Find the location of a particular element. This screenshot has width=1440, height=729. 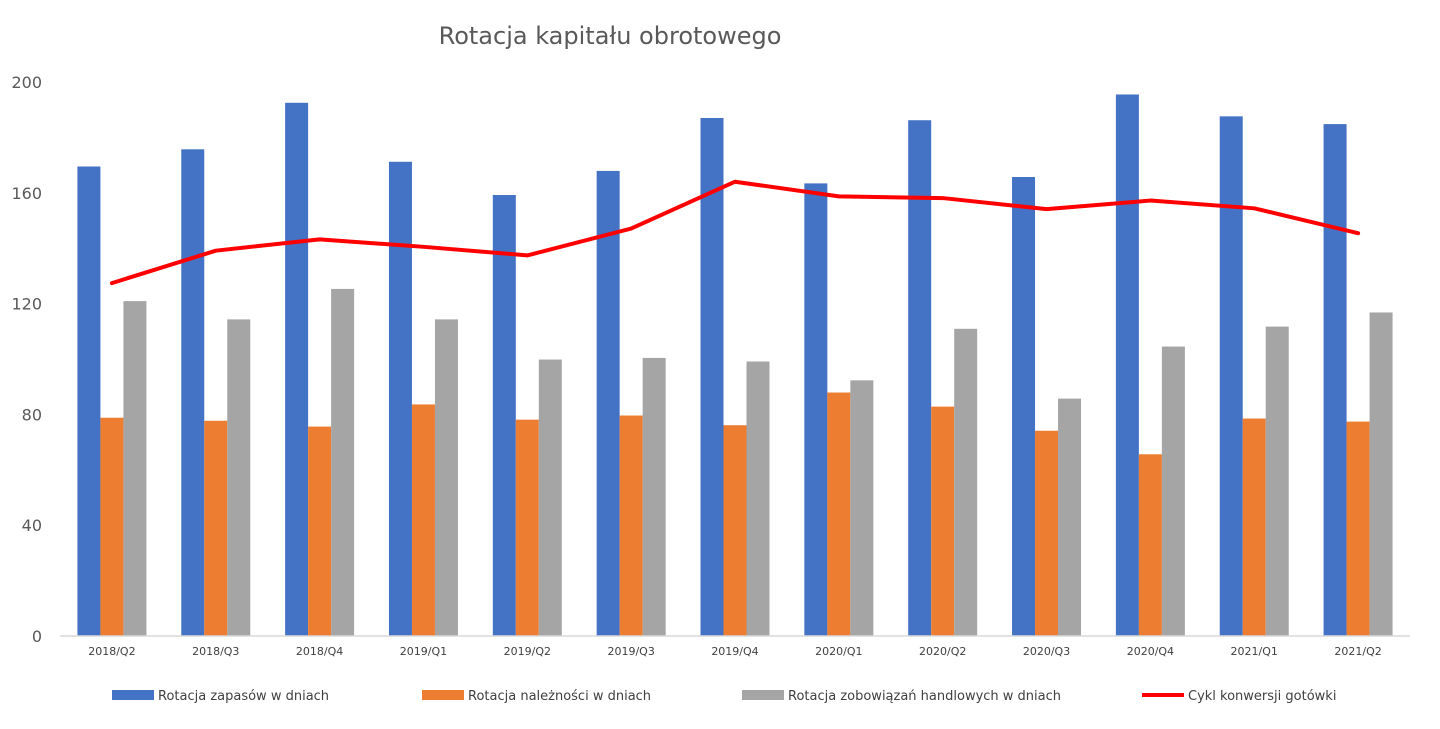

legend-label: Cykl konwersji gotówki is located at coordinates (1262, 696).